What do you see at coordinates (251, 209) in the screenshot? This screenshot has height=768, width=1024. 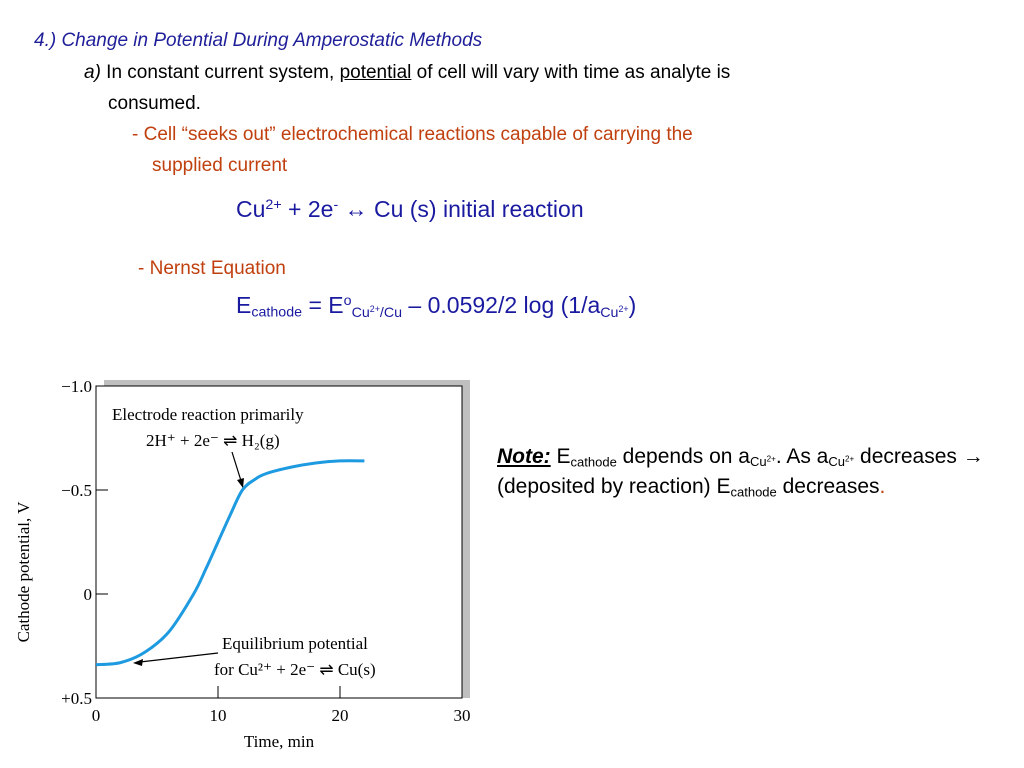 I see `eq1-cu: Cu` at bounding box center [251, 209].